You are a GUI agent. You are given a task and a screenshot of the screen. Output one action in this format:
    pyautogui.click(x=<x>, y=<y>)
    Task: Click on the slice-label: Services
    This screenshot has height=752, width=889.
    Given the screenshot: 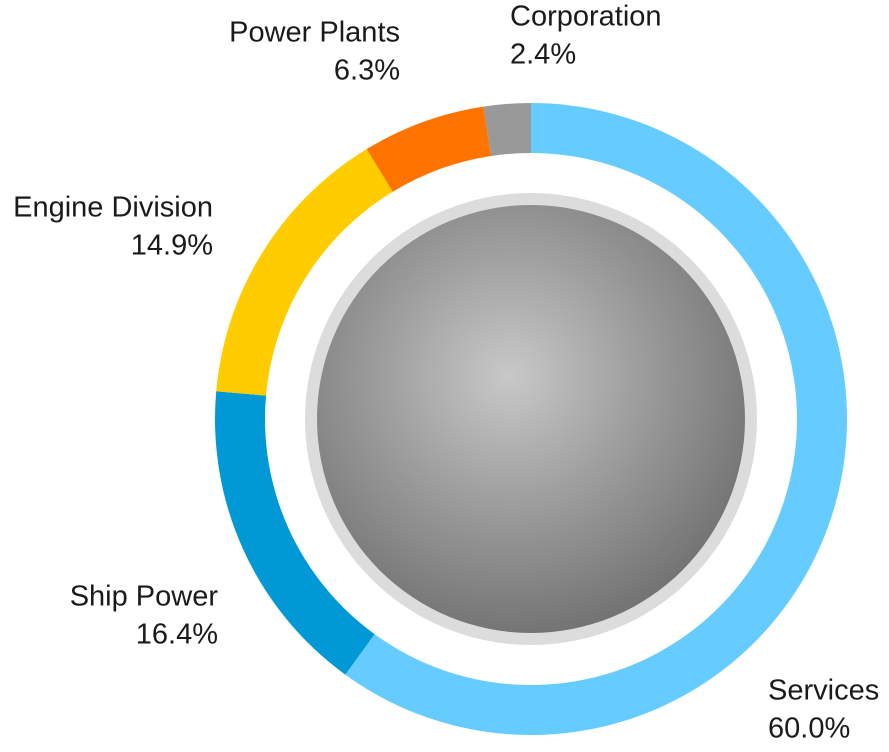 What is the action you would take?
    pyautogui.click(x=823, y=691)
    